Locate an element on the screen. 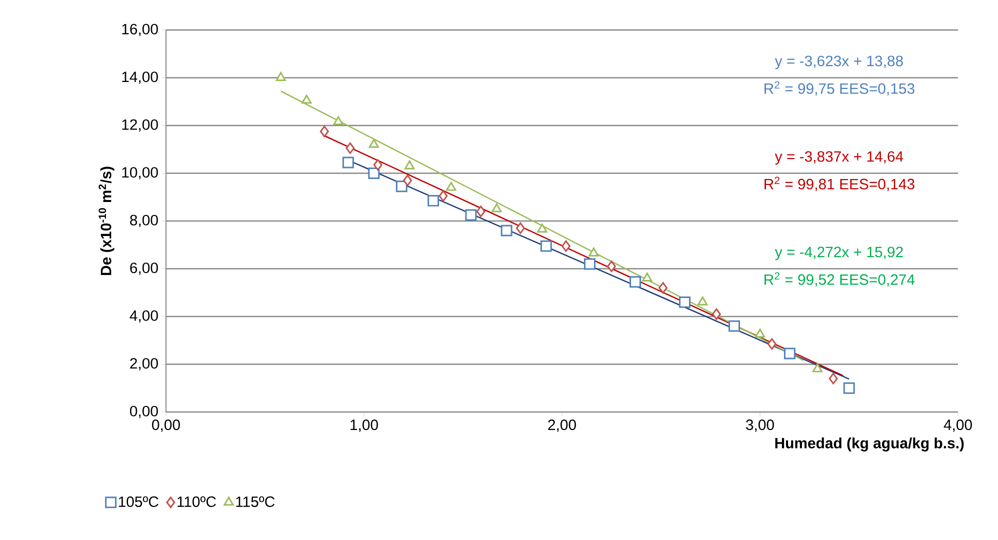 This screenshot has width=998, height=540. x-tick-label: 1,00 is located at coordinates (364, 426).